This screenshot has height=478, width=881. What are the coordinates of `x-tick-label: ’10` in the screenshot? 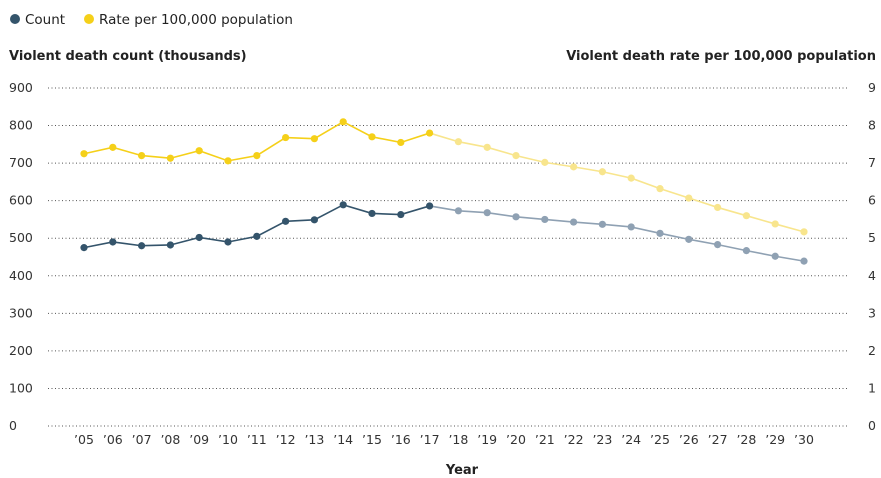 It's located at (228, 439).